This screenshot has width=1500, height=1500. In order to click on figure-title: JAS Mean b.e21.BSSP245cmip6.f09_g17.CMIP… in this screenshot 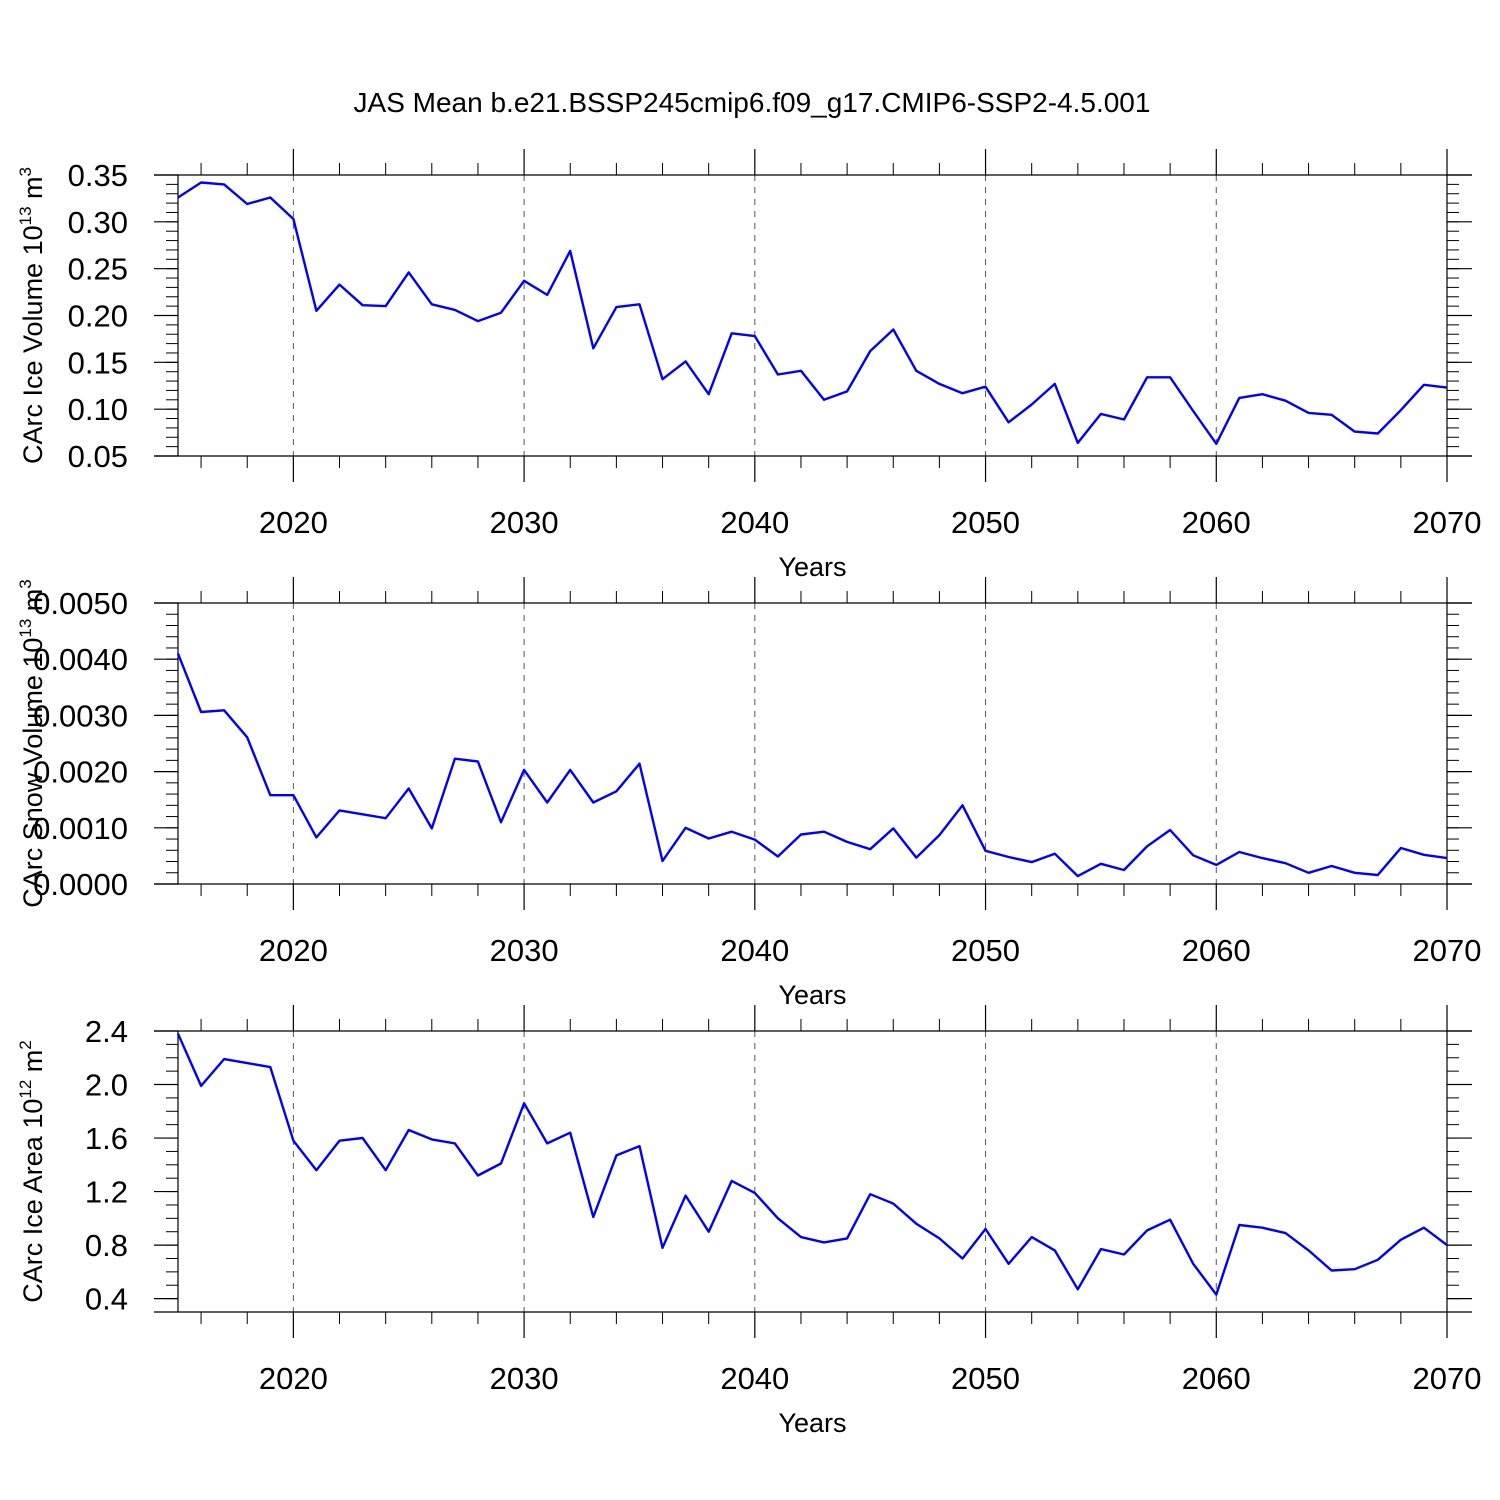, I will do `click(752, 102)`.